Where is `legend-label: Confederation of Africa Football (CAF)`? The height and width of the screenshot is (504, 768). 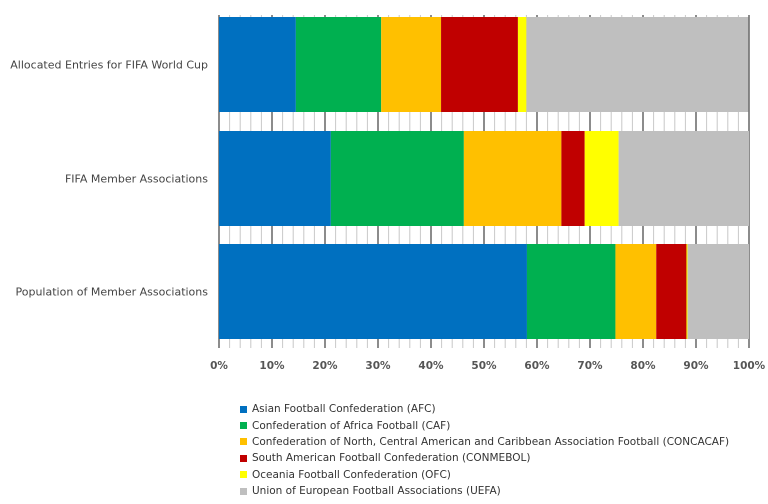 legend-label: Confederation of Africa Football (CAF) is located at coordinates (351, 425).